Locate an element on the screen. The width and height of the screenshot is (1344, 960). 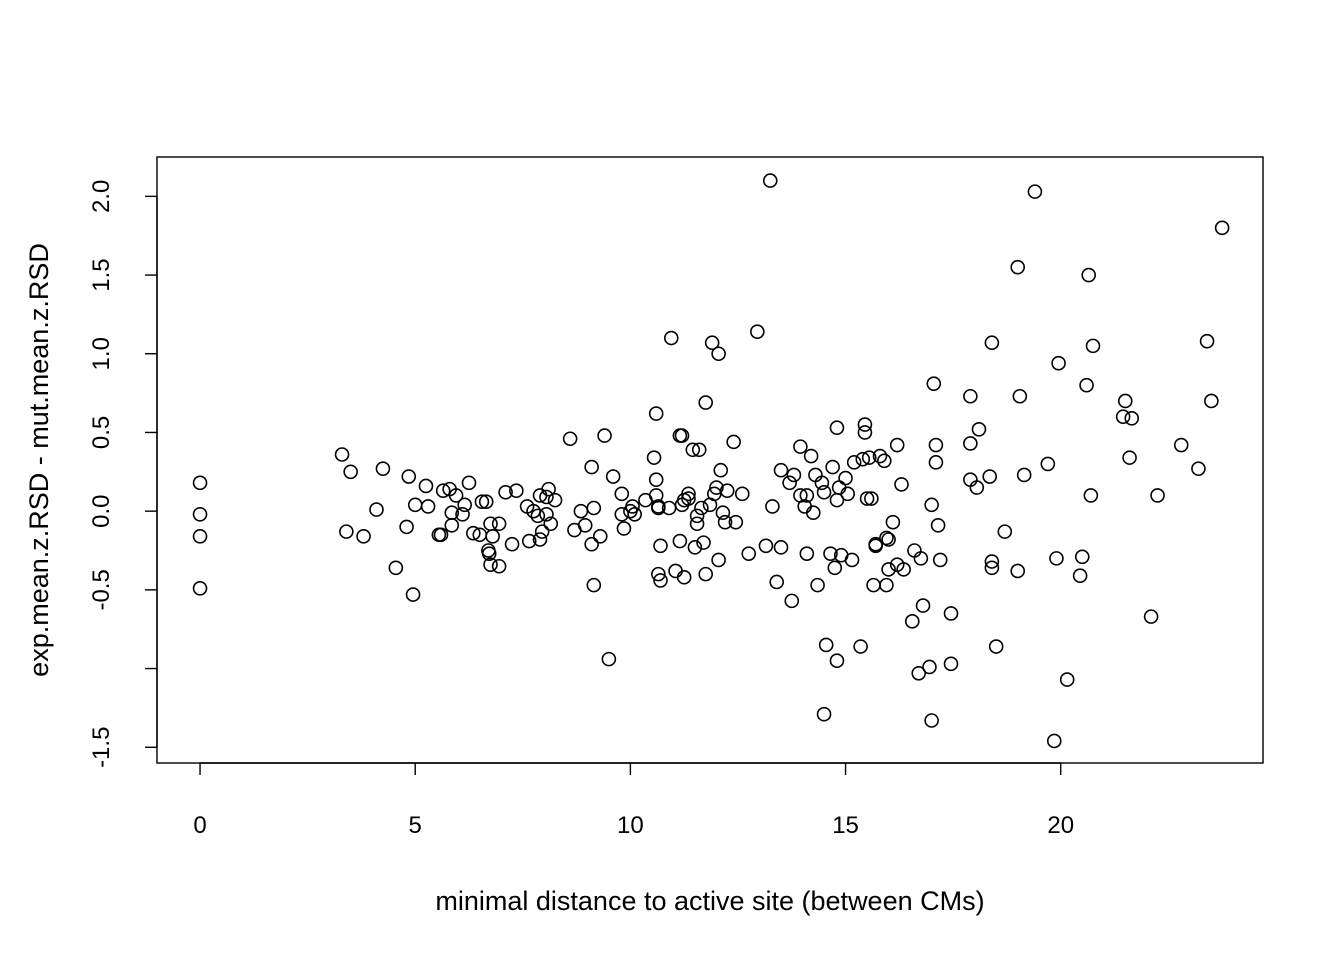
y-tick-label: -0.5 is located at coordinates (101, 589).